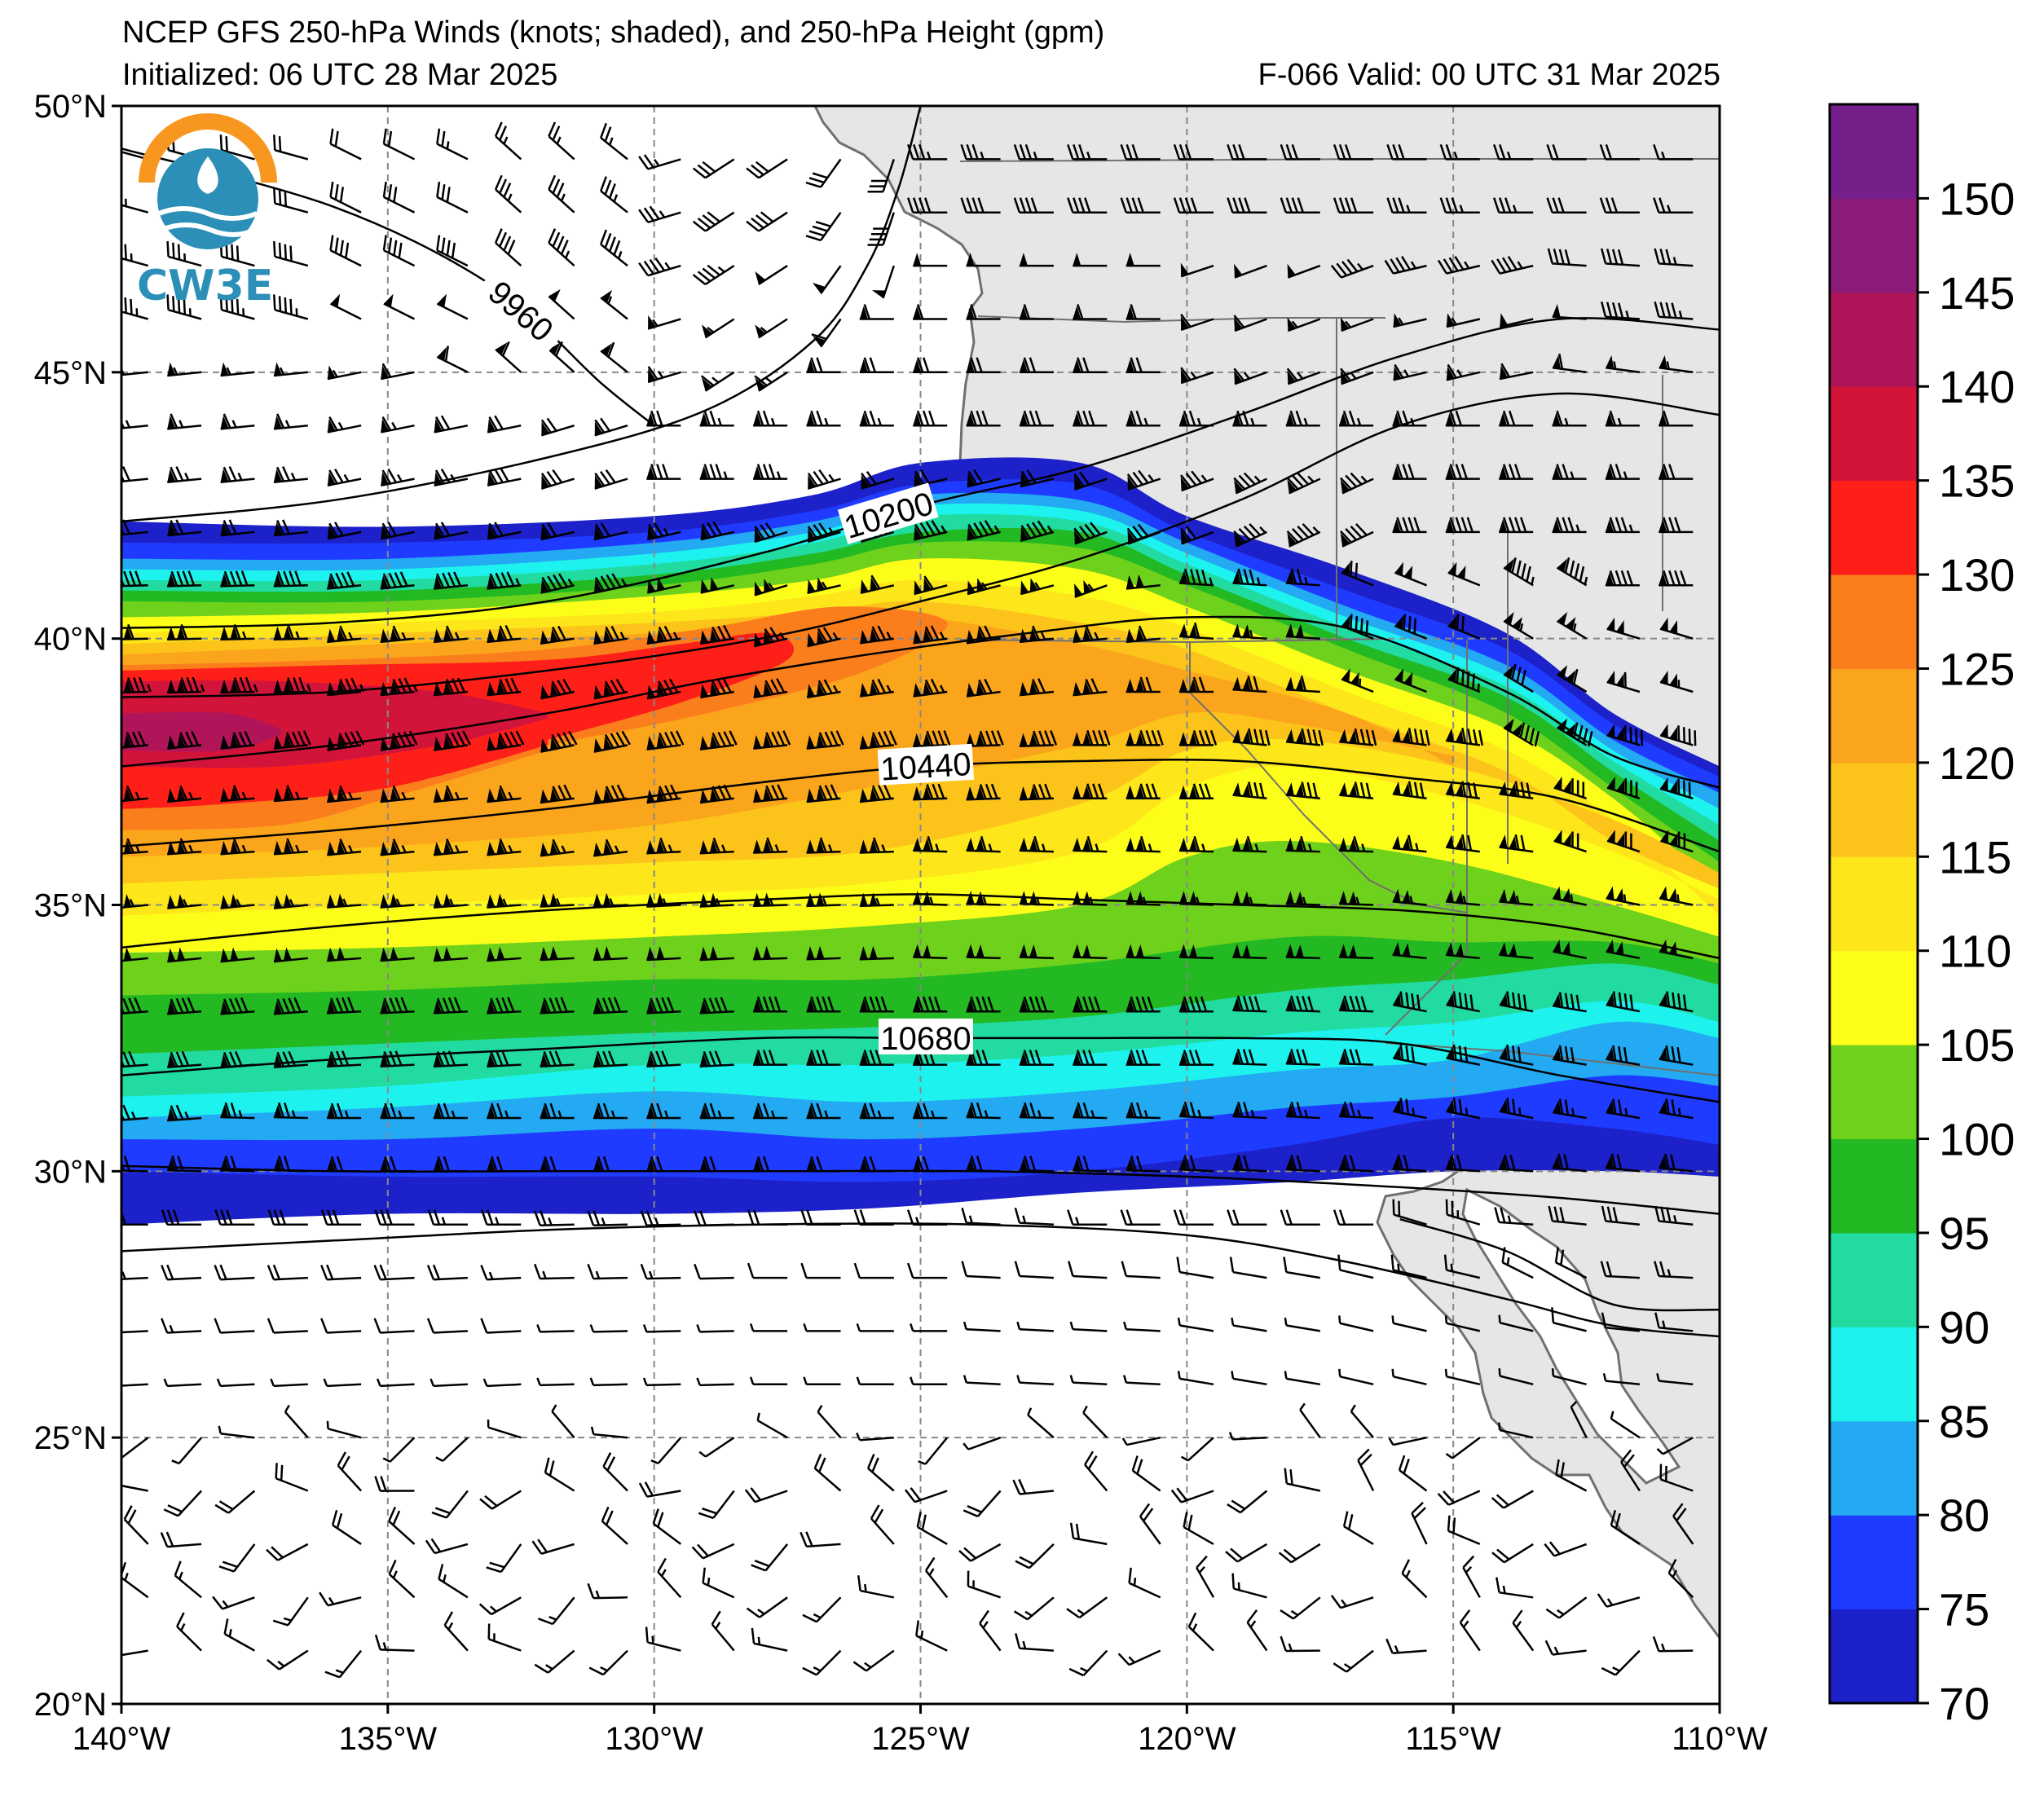  I want to click on wind-speed-band, so click(201, 731).